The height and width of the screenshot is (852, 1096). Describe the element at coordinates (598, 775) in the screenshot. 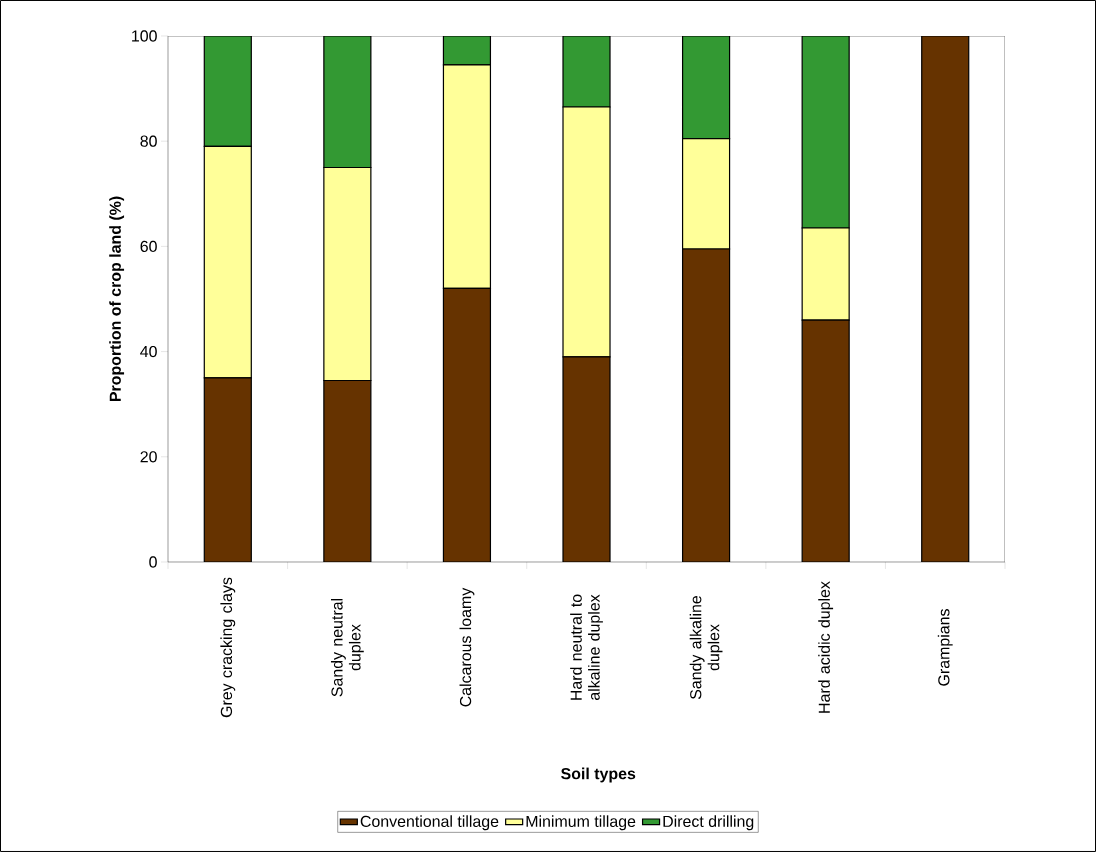

I see `x-axis-title: Soil types` at that location.